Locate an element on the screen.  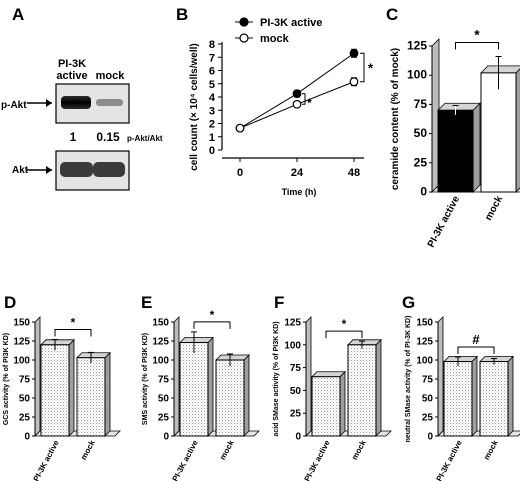
y-axis-label: cell count (× 10⁴ cells/well) is located at coordinates (194, 107).